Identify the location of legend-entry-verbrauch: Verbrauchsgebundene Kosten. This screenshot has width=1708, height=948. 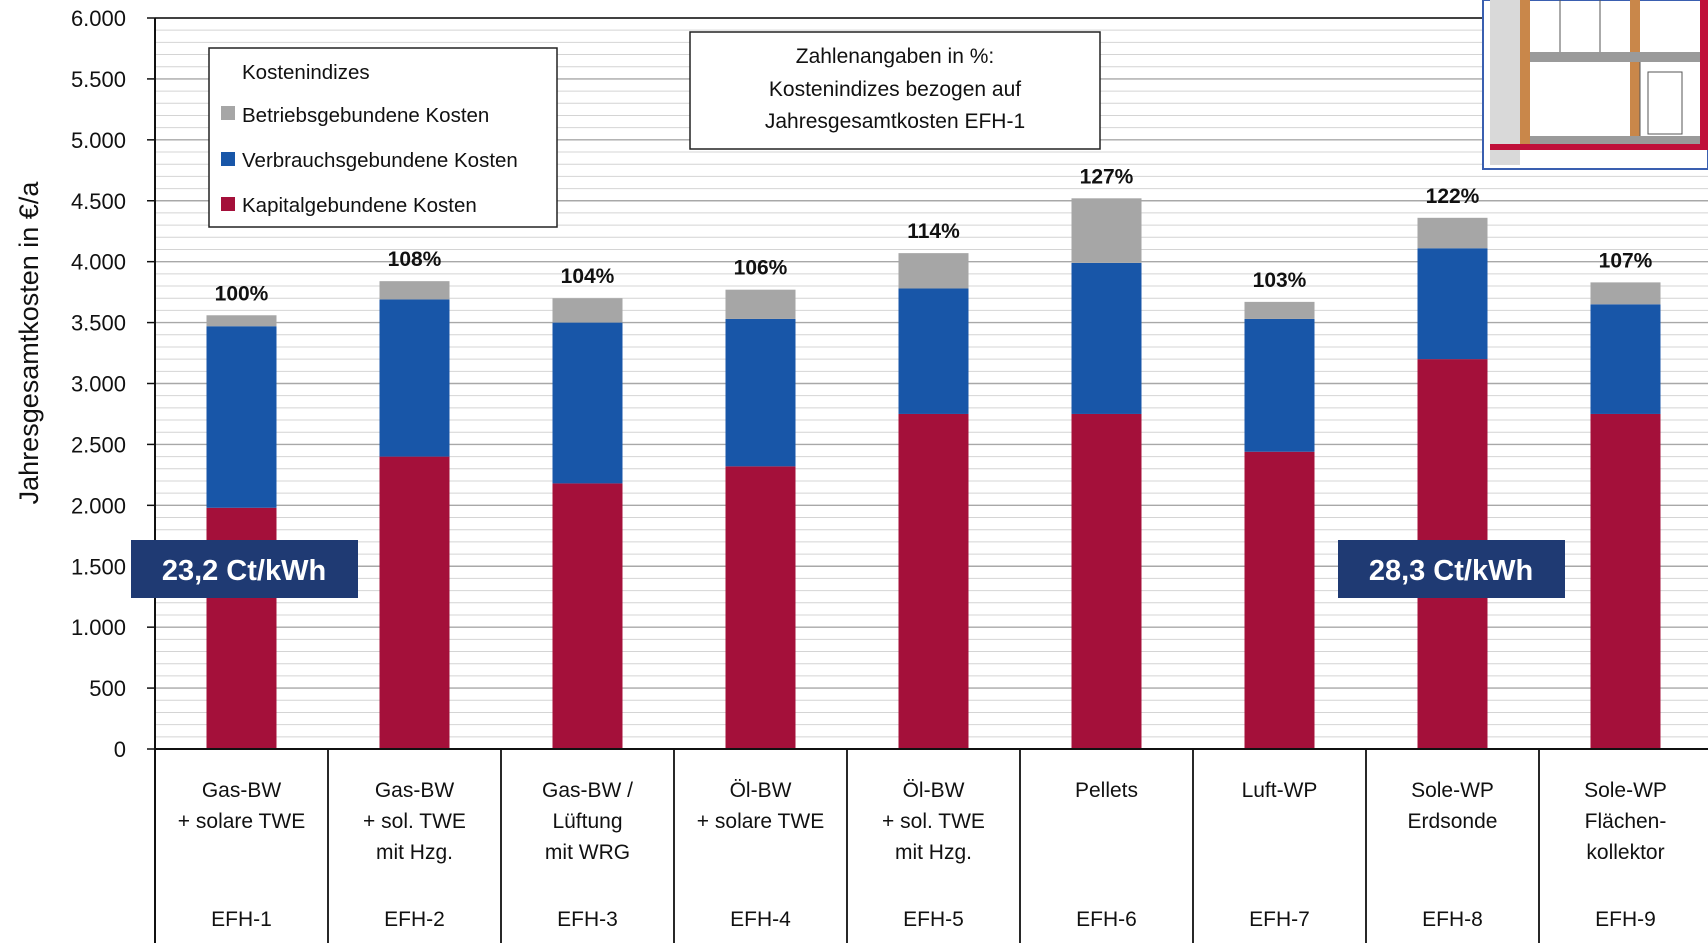
(380, 160).